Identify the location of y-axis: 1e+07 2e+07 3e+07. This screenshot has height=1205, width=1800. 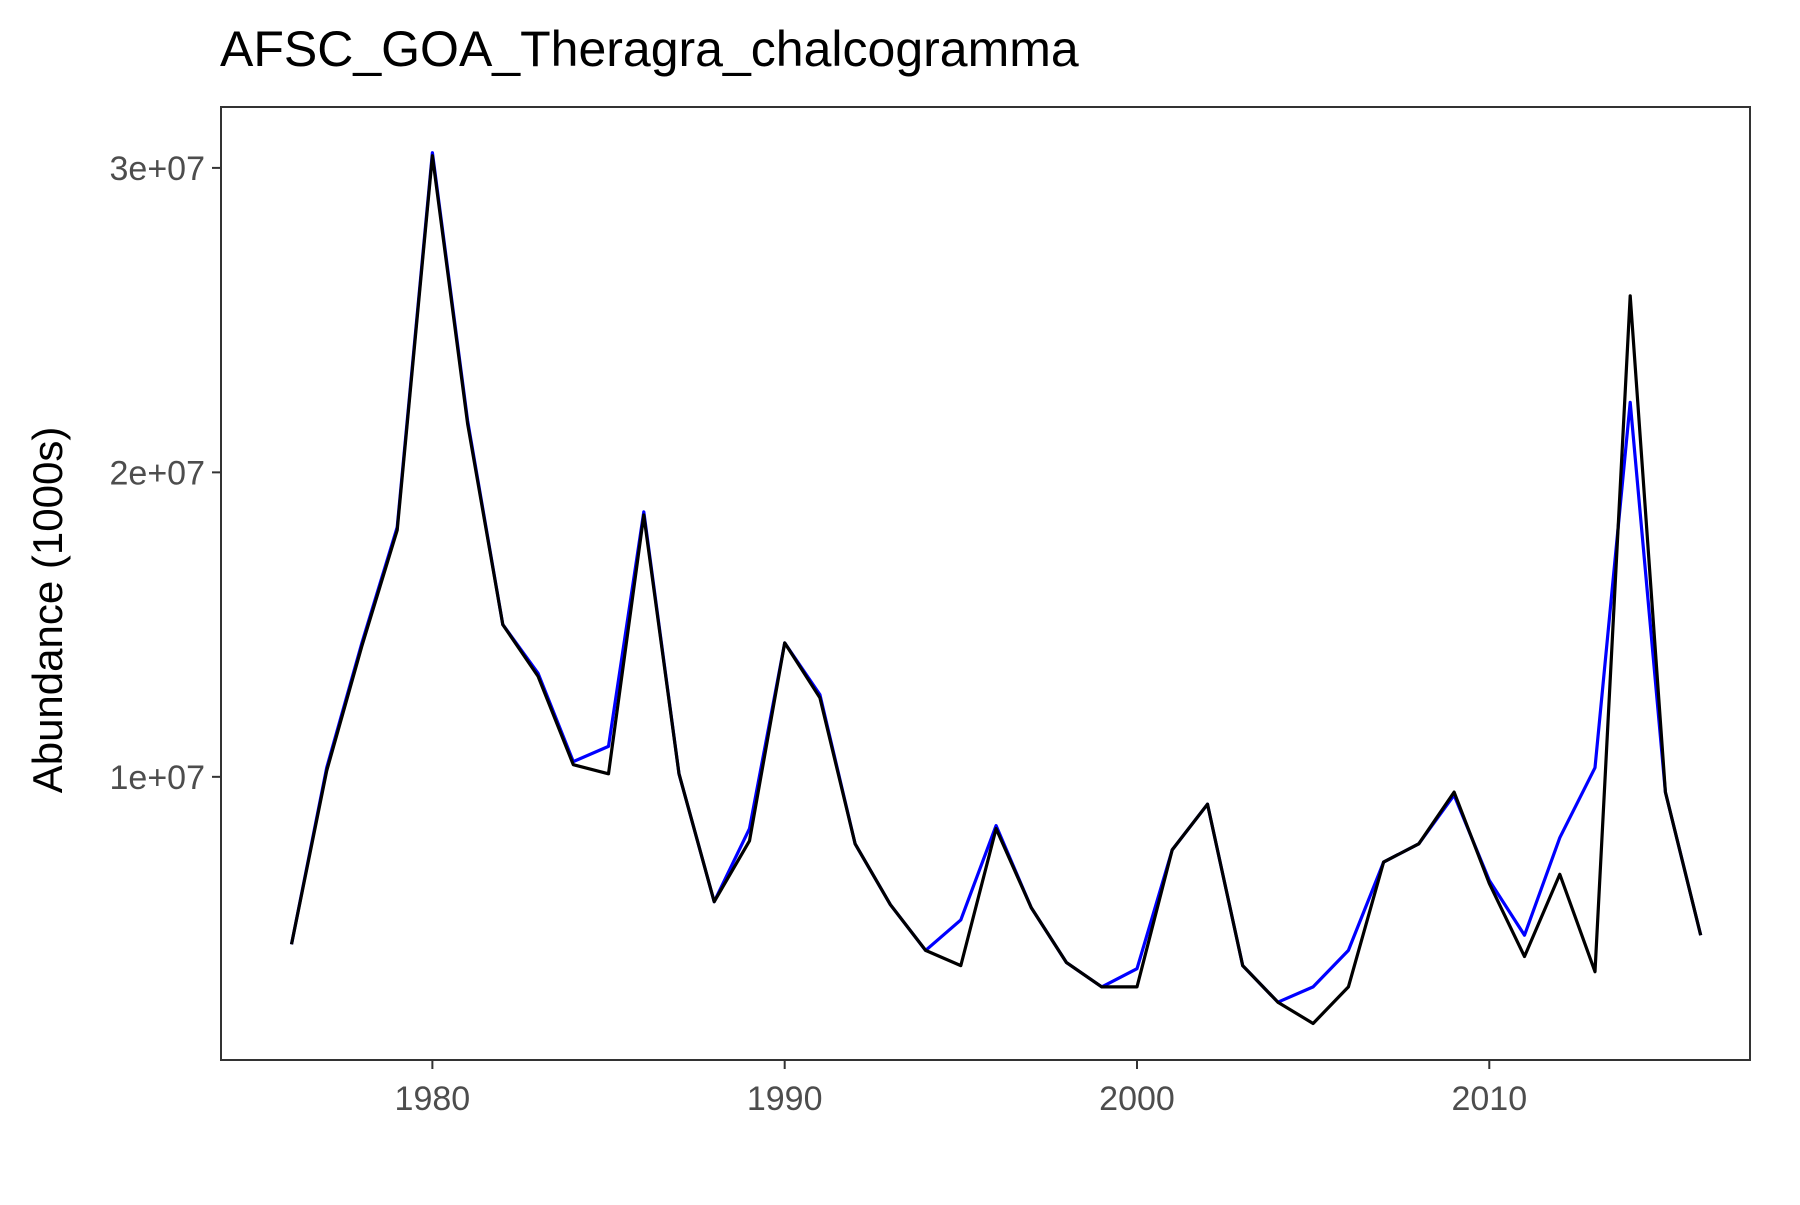
(165, 473).